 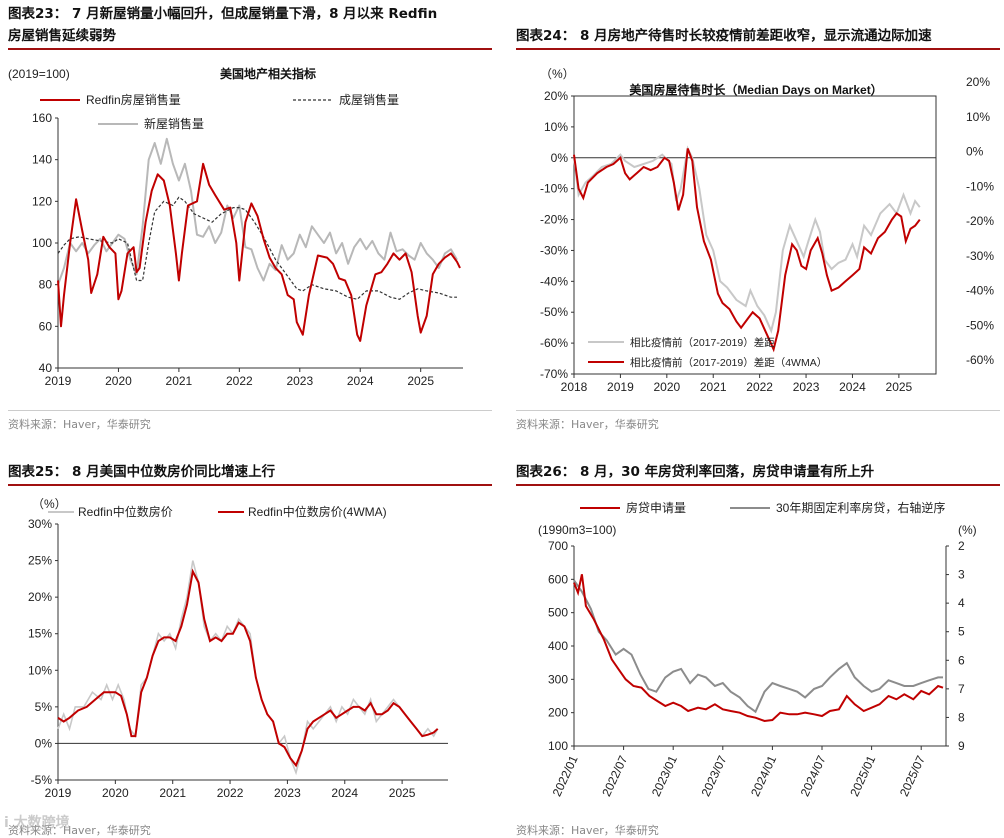 I want to click on x-tick-label-3: 2023/07, so click(x=713, y=776).